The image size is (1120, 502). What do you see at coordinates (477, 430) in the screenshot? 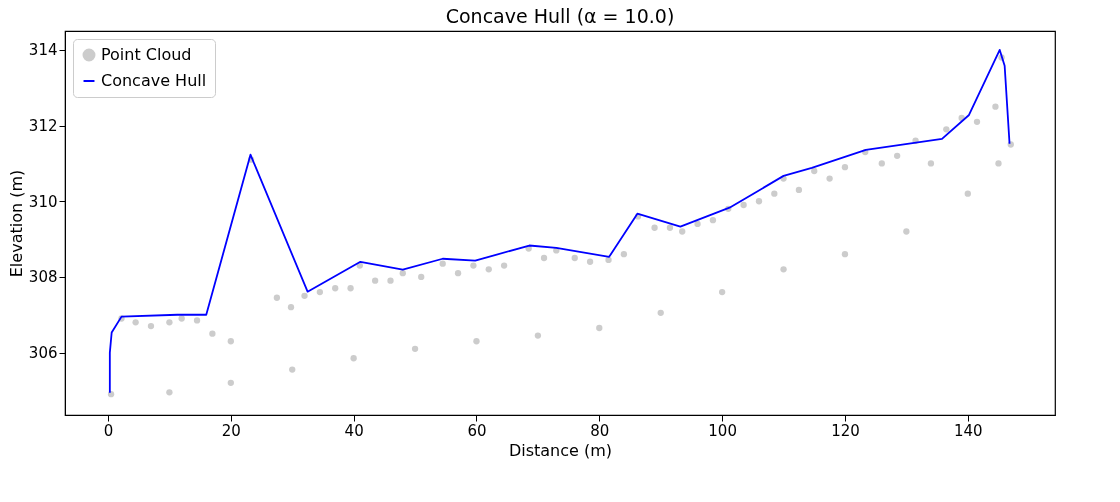
I see `x-tick-label: 60` at bounding box center [477, 430].